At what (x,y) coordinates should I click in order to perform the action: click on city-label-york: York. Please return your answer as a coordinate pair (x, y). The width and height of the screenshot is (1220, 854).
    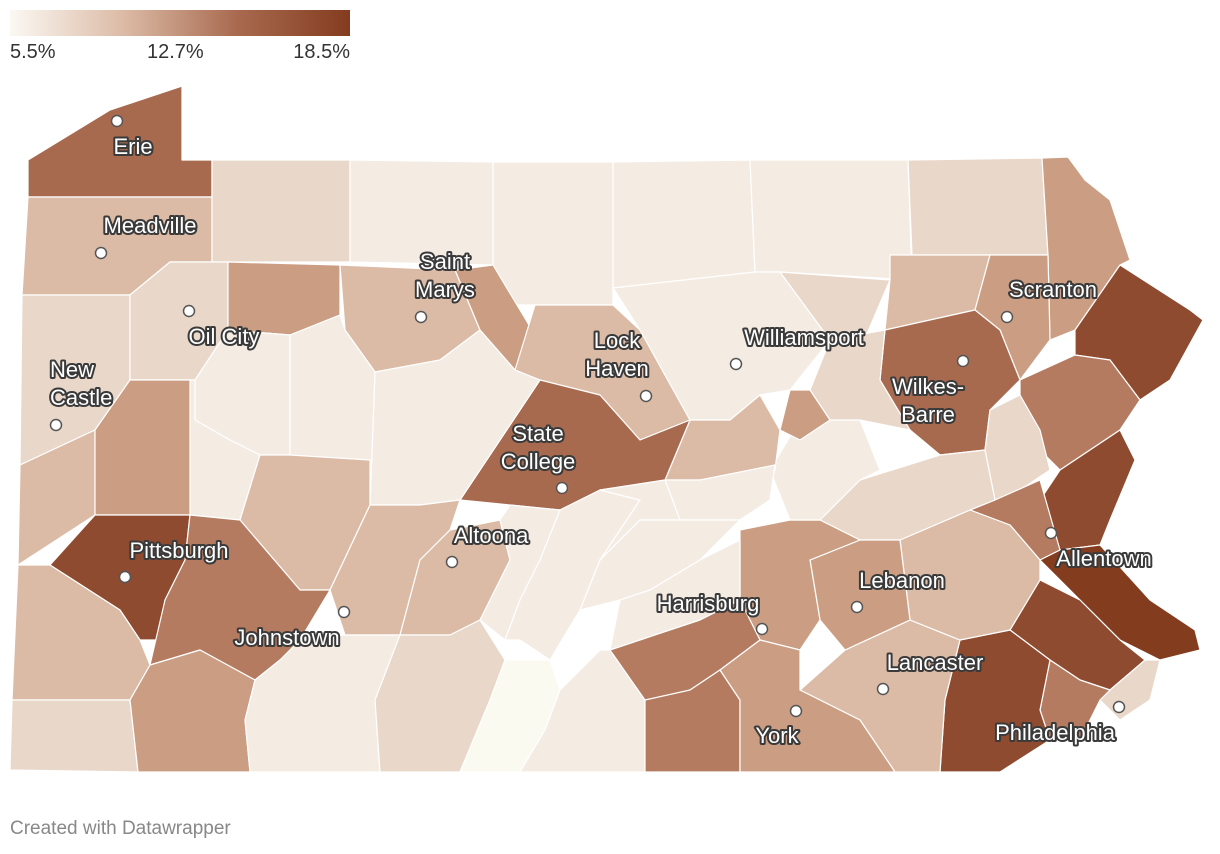
    Looking at the image, I should click on (777, 735).